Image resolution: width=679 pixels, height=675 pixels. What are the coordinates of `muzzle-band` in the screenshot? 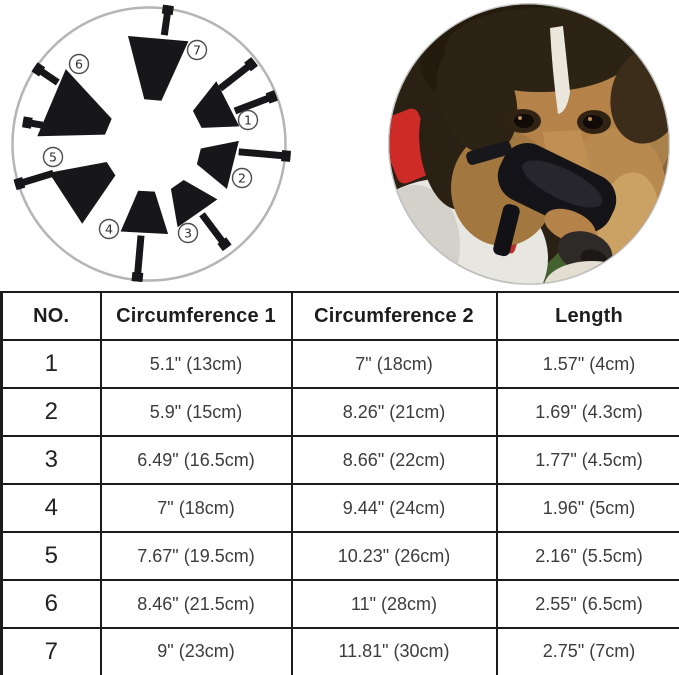 It's located at (557, 188).